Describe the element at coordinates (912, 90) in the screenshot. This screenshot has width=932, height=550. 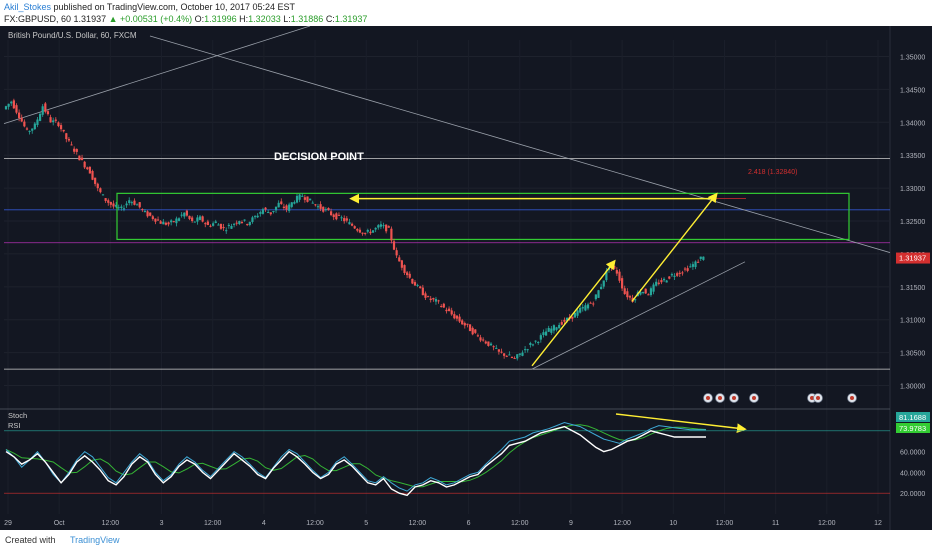
I see `y-tick-label: 1.34500` at that location.